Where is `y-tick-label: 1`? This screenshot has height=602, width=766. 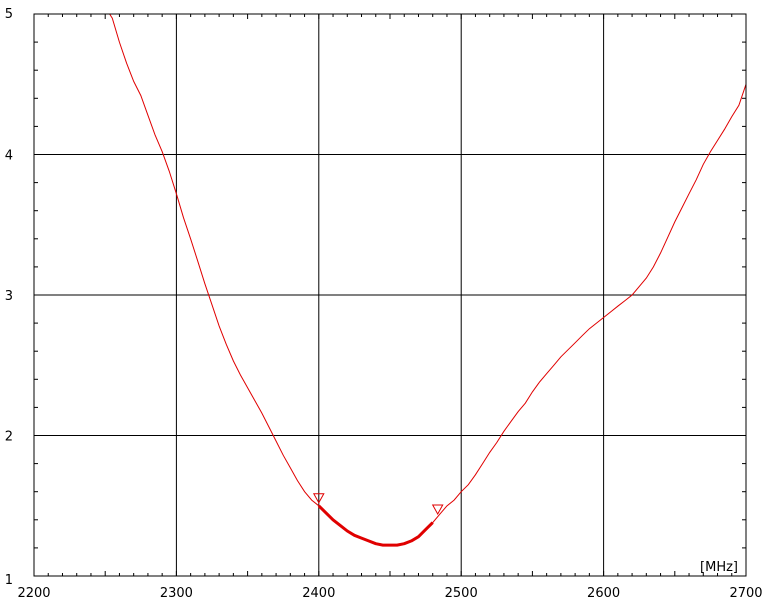
y-tick-label: 1 is located at coordinates (9, 580).